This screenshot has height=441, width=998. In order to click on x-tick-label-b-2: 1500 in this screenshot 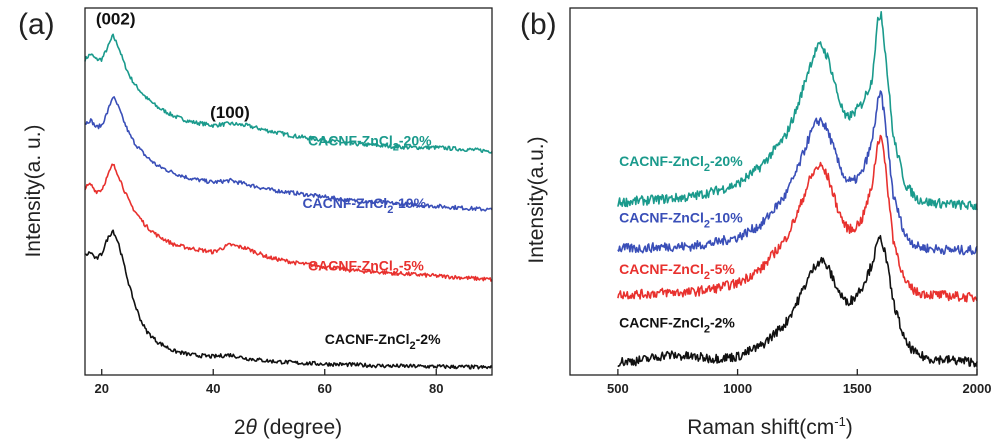, I will do `click(857, 388)`.